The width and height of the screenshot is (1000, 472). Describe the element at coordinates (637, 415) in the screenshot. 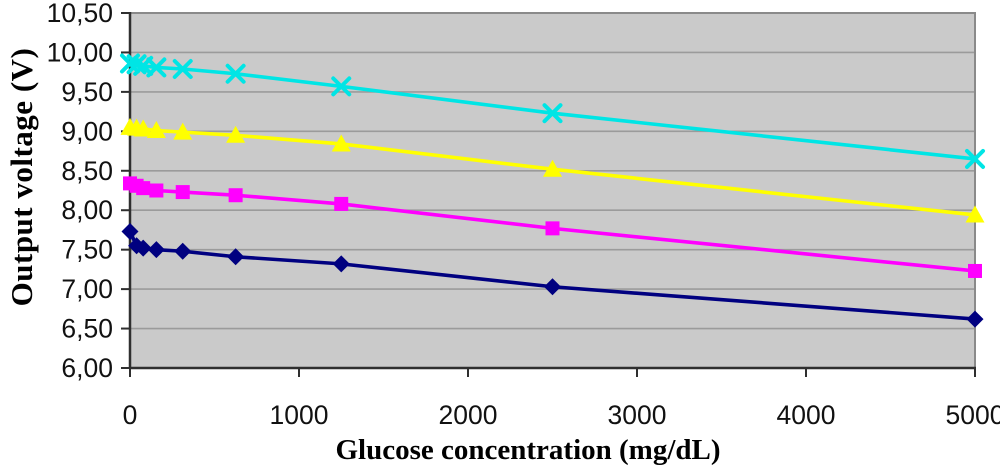

I see `x-tick-label: 3000` at that location.